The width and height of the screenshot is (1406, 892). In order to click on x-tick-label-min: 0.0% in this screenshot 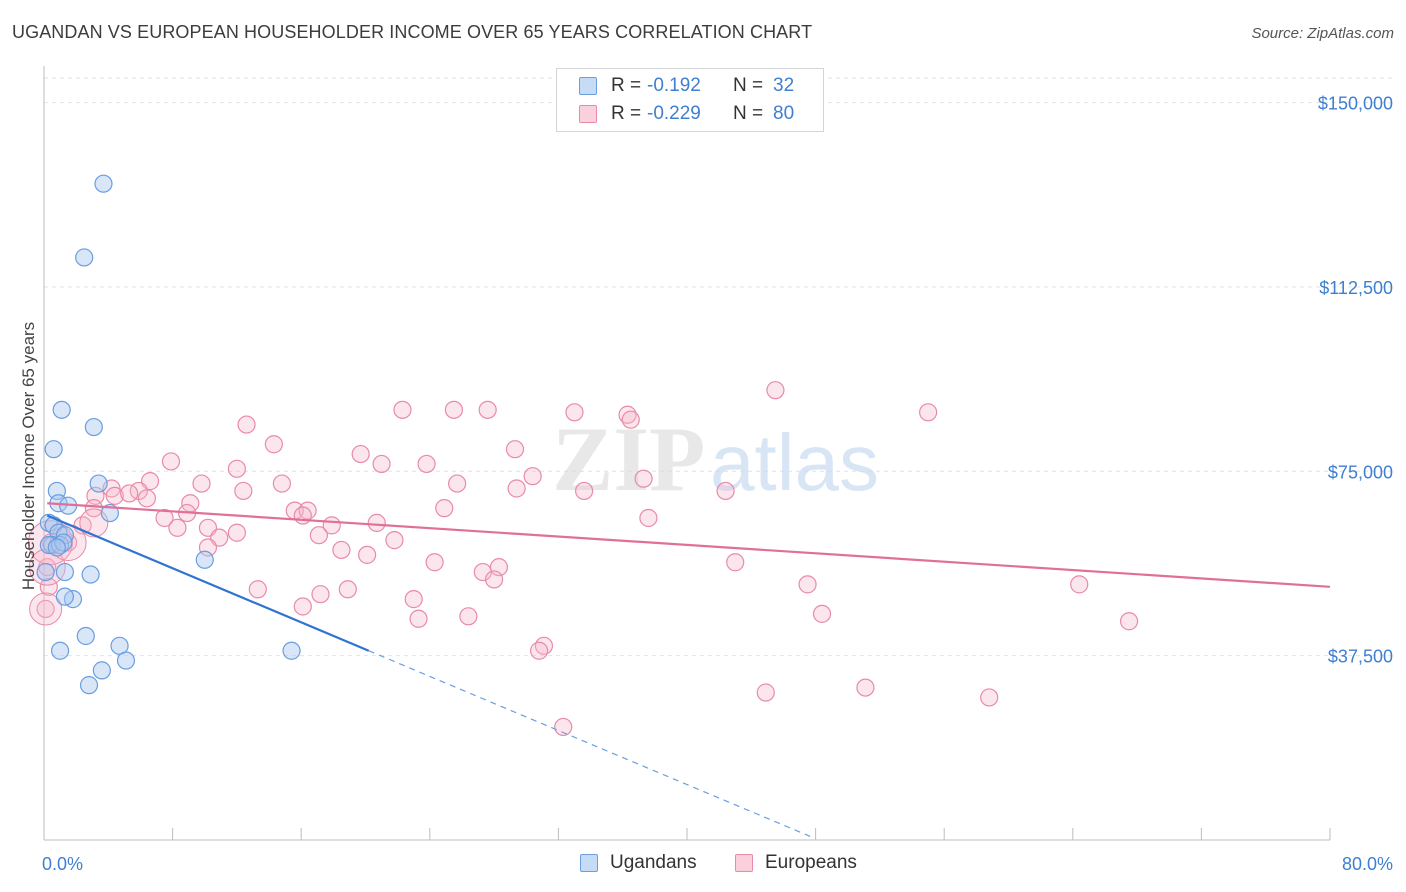, I will do `click(62, 864)`.